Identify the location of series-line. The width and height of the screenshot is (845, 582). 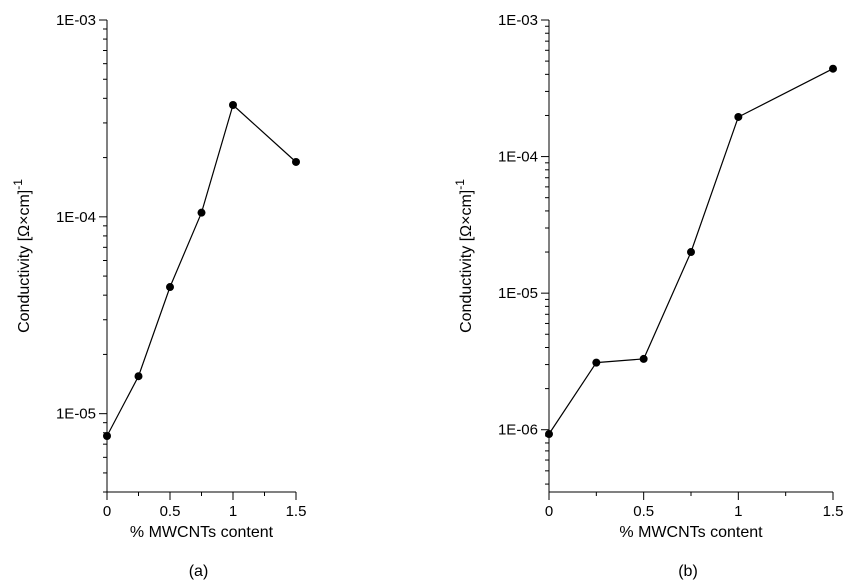
(201, 270).